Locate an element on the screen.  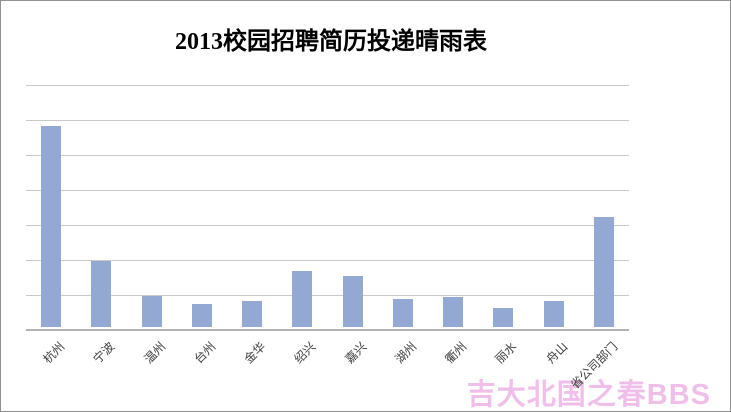
bar-杭州 is located at coordinates (51, 226).